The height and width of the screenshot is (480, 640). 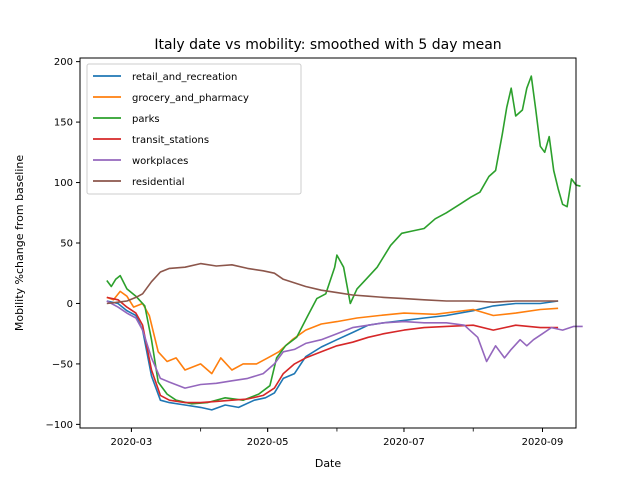 I want to click on x-axis-title: Date, so click(x=328, y=463).